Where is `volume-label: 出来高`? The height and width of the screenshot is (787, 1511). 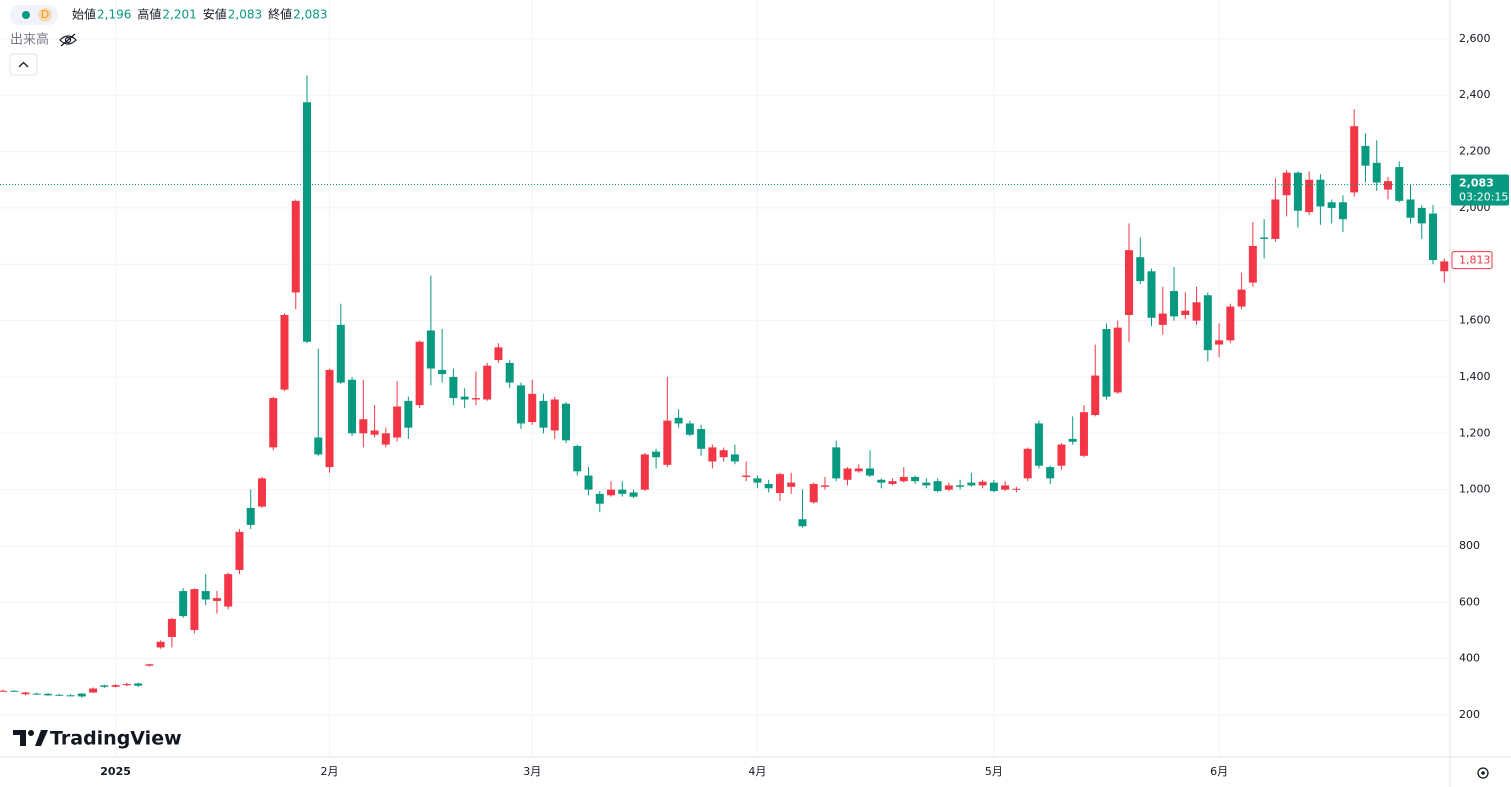 volume-label: 出来高 is located at coordinates (29, 40).